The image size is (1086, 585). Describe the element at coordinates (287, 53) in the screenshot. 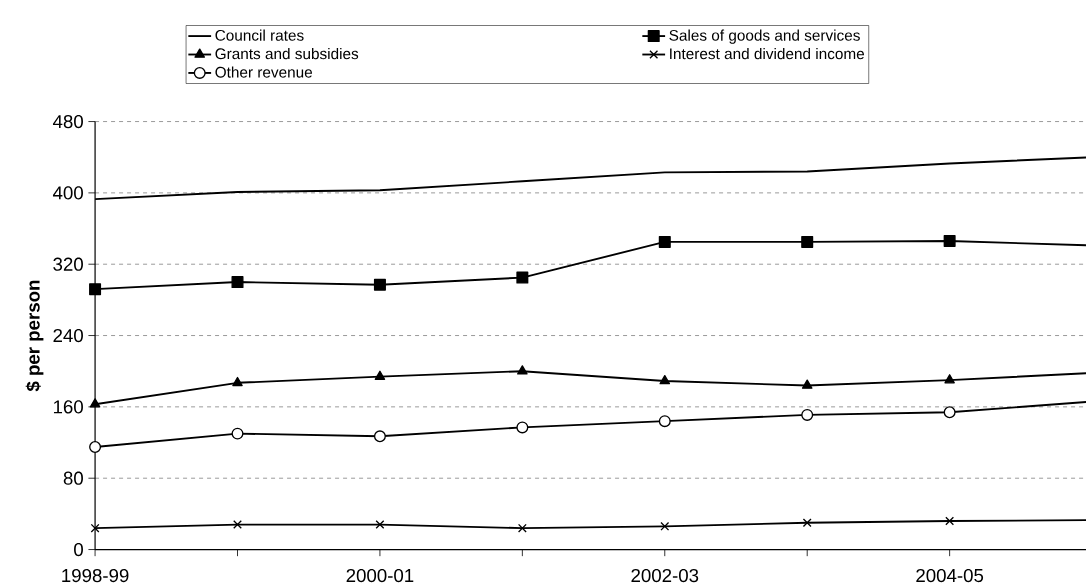

I see `legend-label: Grants and subsidies` at that location.